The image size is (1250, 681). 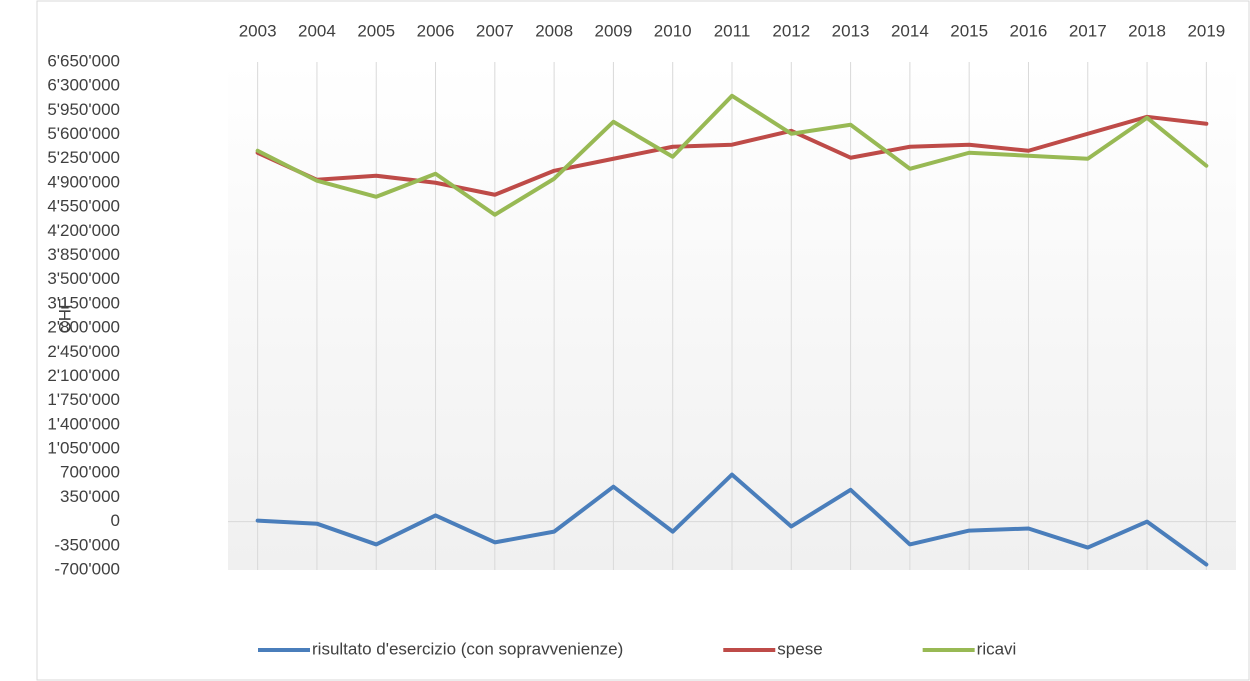 I want to click on y-tick-label: 0, so click(x=115, y=520).